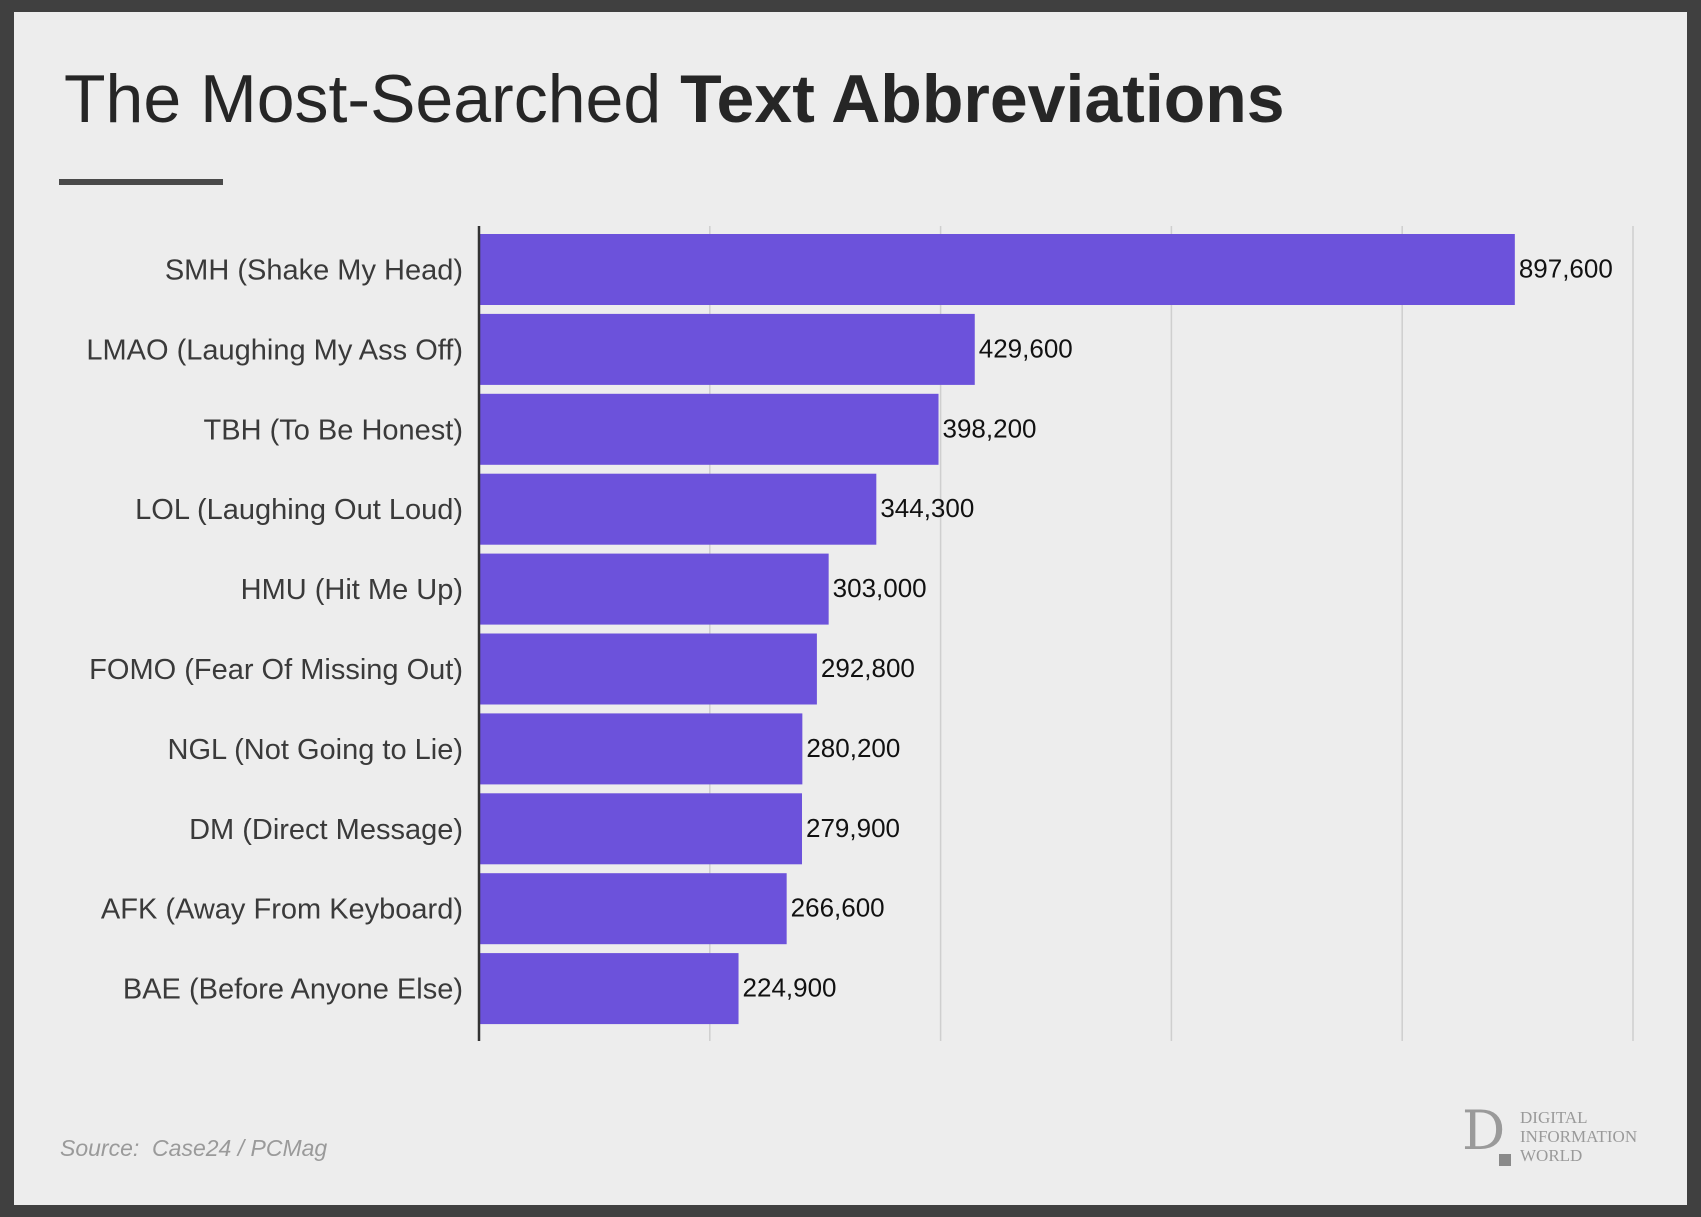 The width and height of the screenshot is (1701, 1217). What do you see at coordinates (868, 668) in the screenshot?
I see `data-label: 292,800` at bounding box center [868, 668].